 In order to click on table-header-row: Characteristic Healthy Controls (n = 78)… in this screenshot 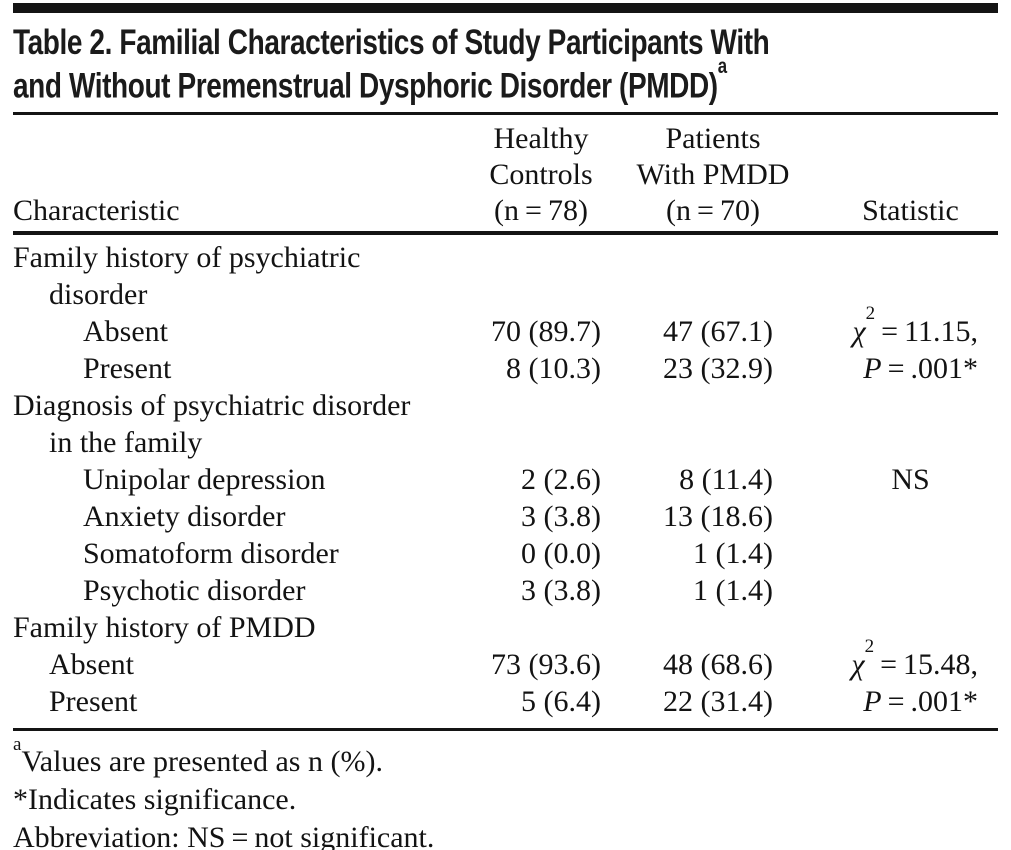, I will do `click(505, 175)`.